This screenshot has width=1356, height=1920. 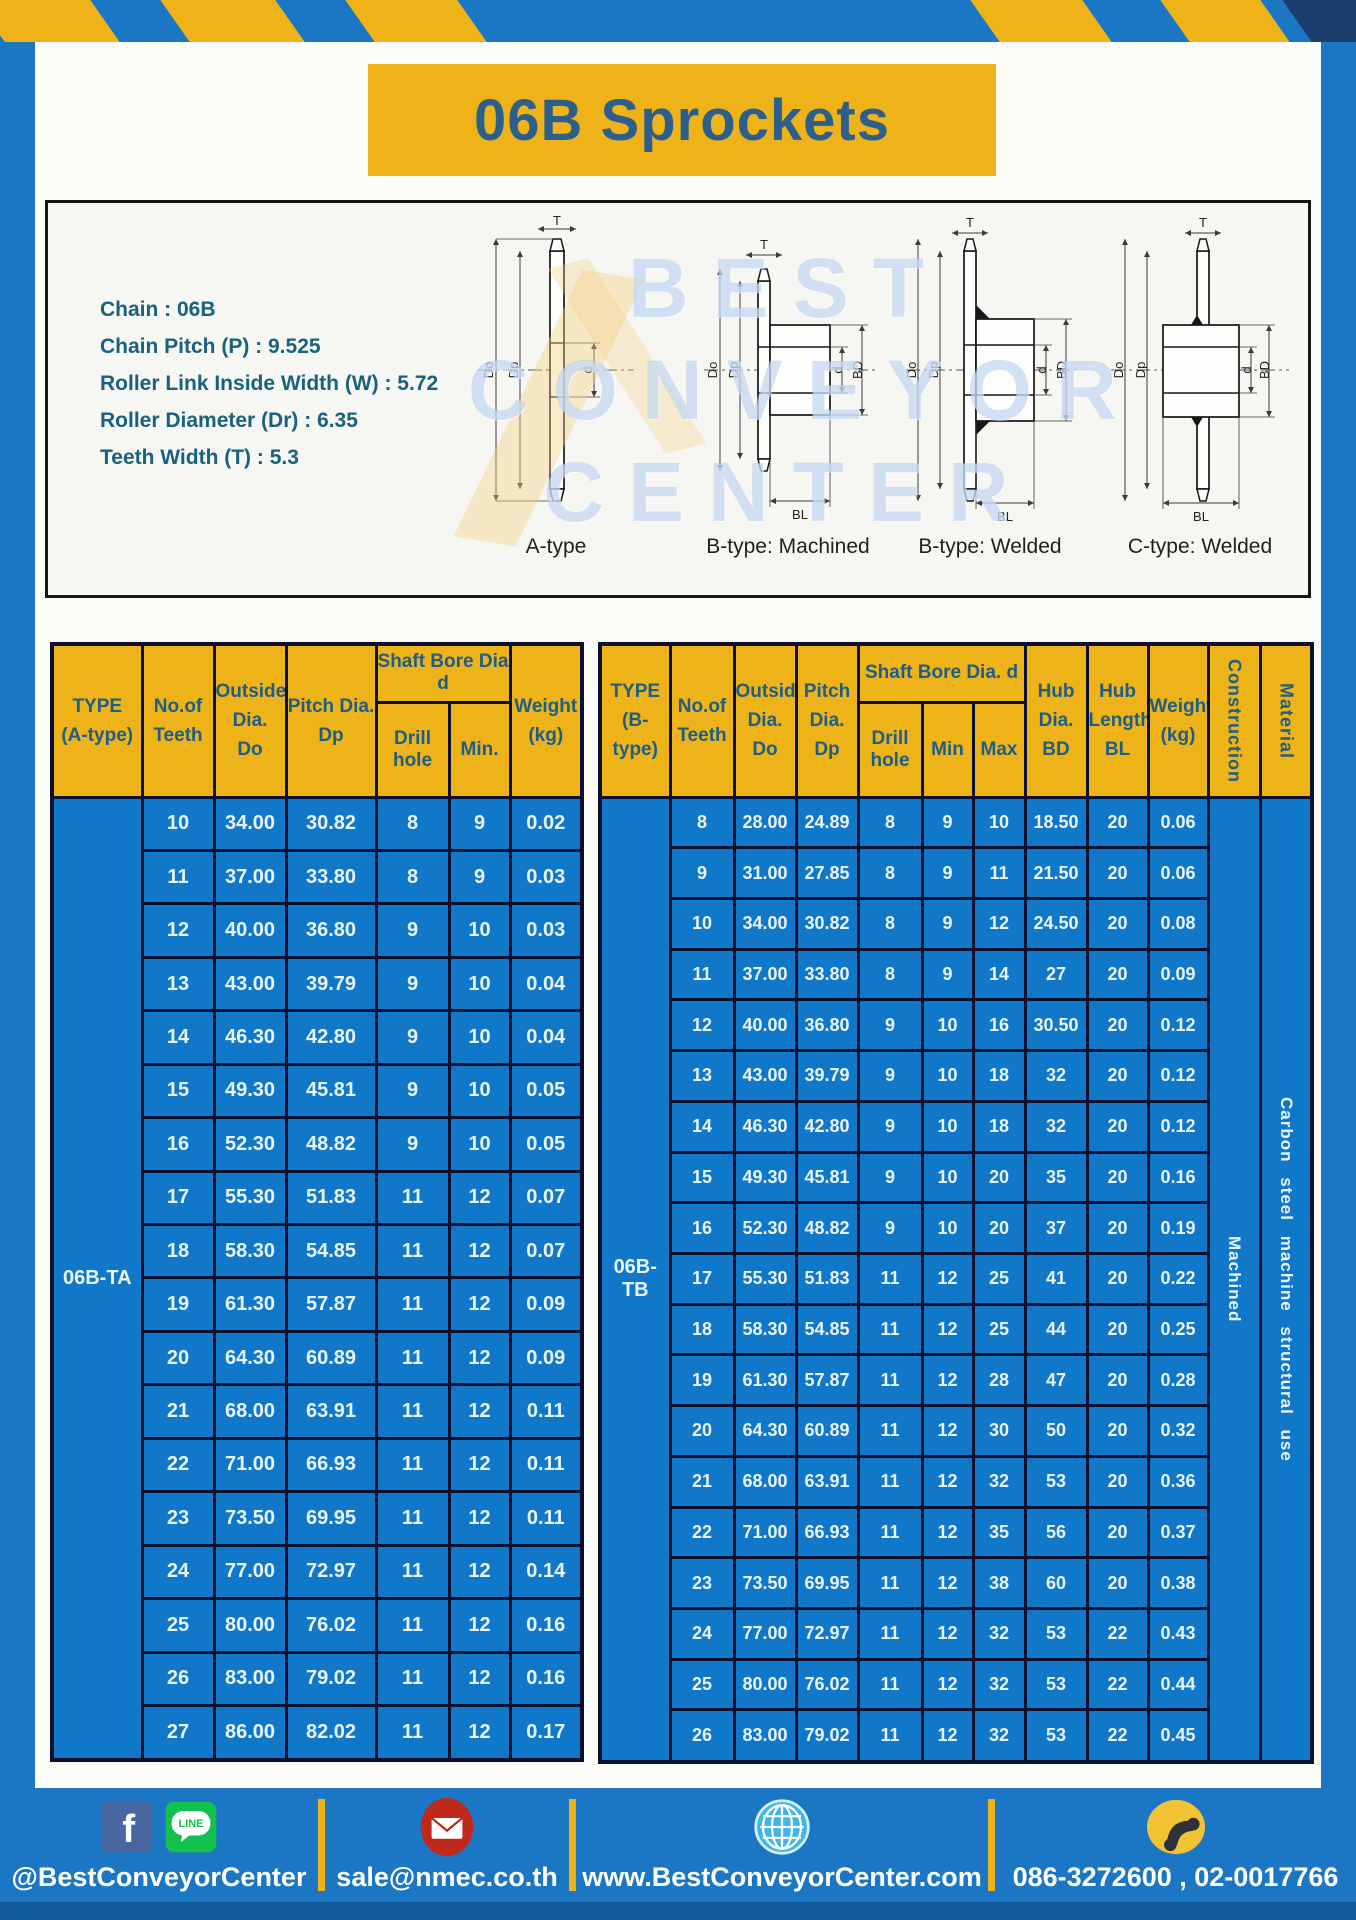 What do you see at coordinates (1178, 1431) in the screenshot?
I see `data-cell: 0.32` at bounding box center [1178, 1431].